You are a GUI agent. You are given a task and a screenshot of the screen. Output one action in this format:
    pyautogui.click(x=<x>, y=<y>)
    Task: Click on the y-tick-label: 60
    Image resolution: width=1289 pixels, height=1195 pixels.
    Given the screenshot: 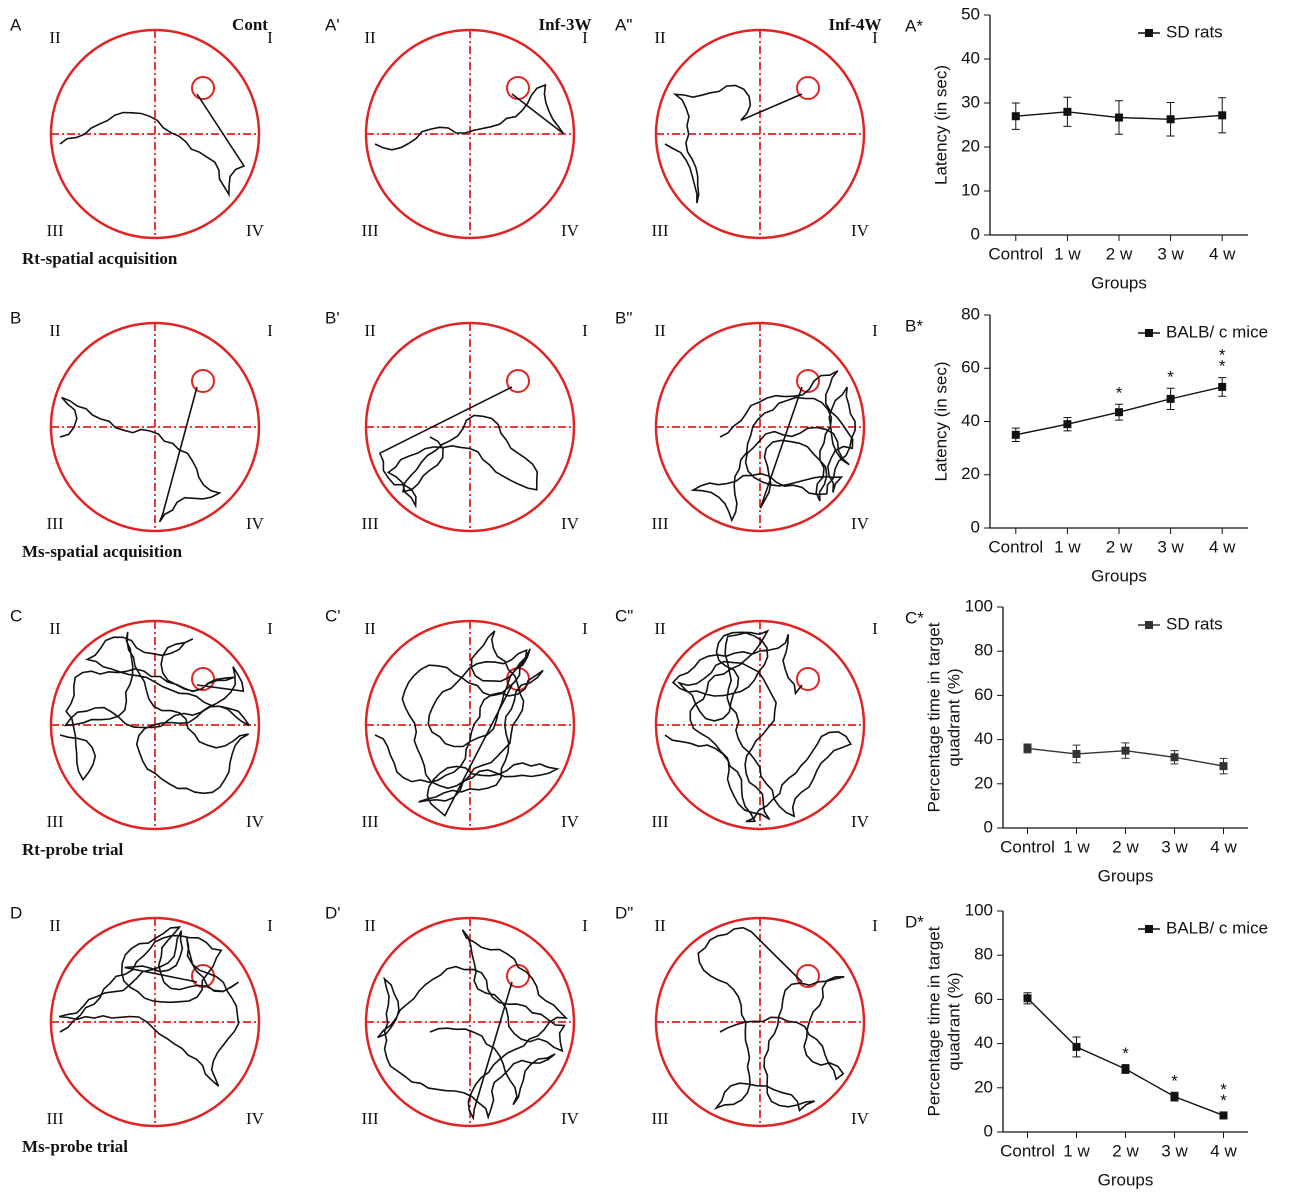 What is the action you would take?
    pyautogui.click(x=983, y=998)
    